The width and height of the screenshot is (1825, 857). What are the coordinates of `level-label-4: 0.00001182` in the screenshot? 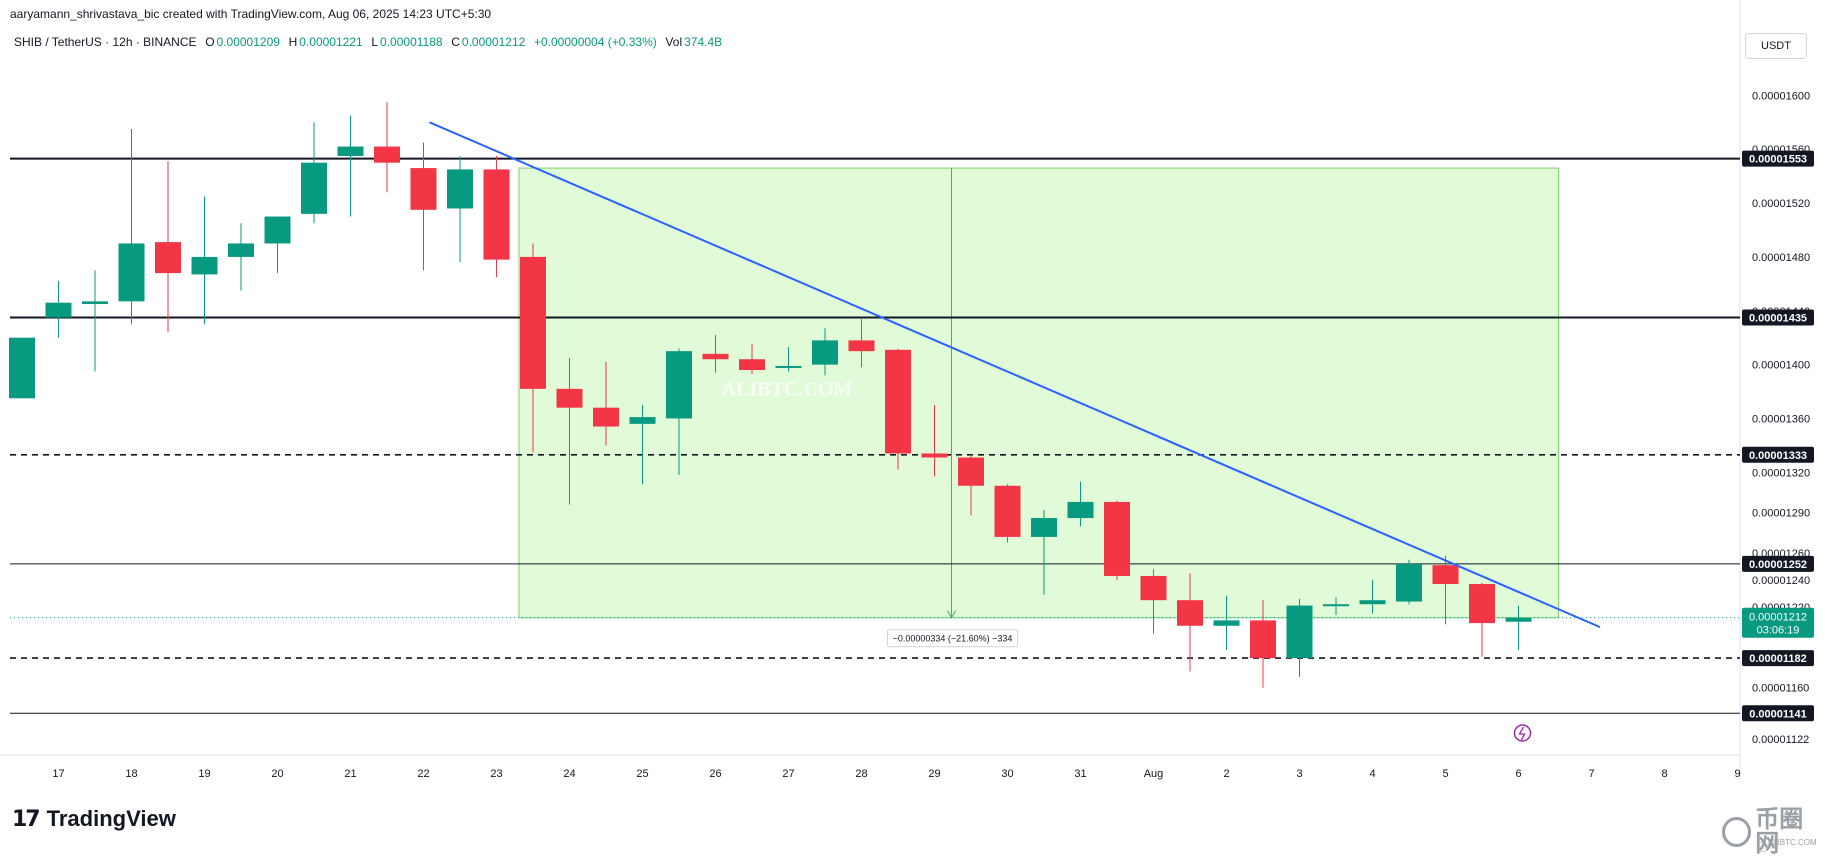 It's located at (1778, 659).